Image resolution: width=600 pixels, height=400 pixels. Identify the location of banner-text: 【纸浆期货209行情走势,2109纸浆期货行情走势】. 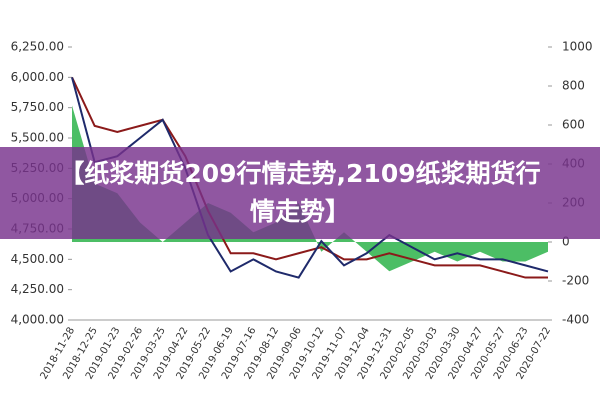
(300, 192).